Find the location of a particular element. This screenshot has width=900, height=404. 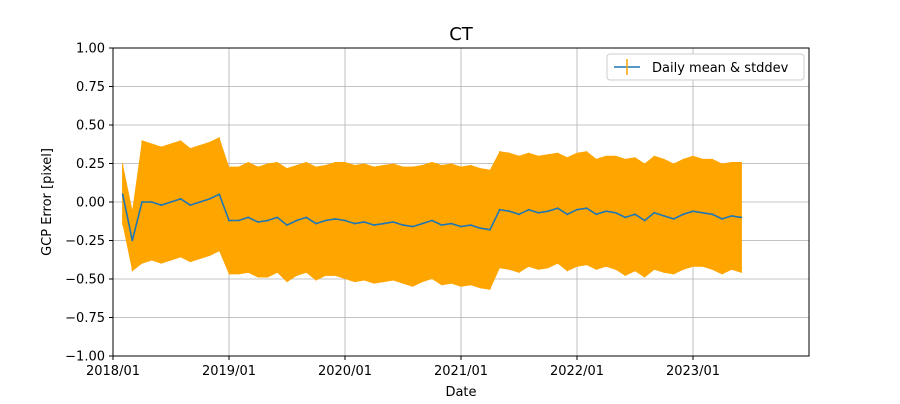

y-tick-label: −0.25 is located at coordinates (85, 241).